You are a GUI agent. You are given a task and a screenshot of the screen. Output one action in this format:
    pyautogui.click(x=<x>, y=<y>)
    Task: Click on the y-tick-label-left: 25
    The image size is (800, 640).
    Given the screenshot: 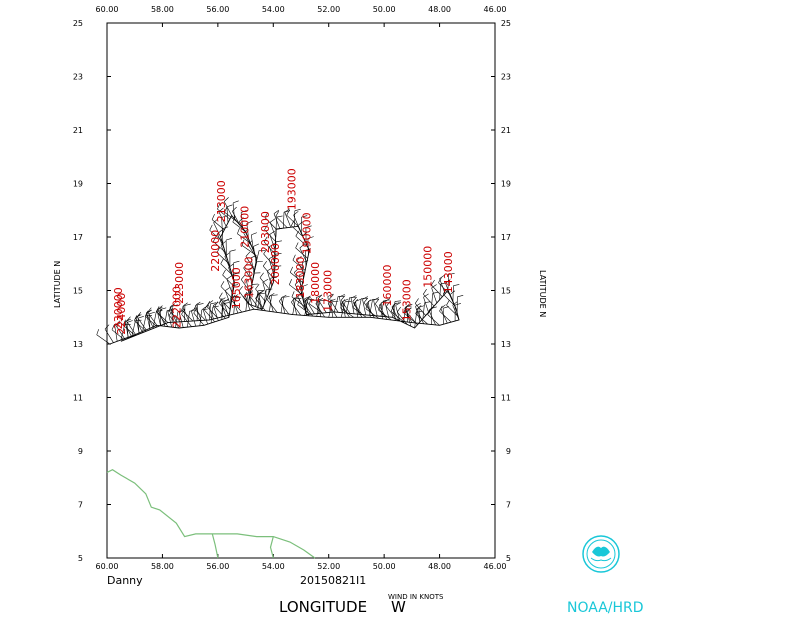 What is the action you would take?
    pyautogui.click(x=78, y=23)
    